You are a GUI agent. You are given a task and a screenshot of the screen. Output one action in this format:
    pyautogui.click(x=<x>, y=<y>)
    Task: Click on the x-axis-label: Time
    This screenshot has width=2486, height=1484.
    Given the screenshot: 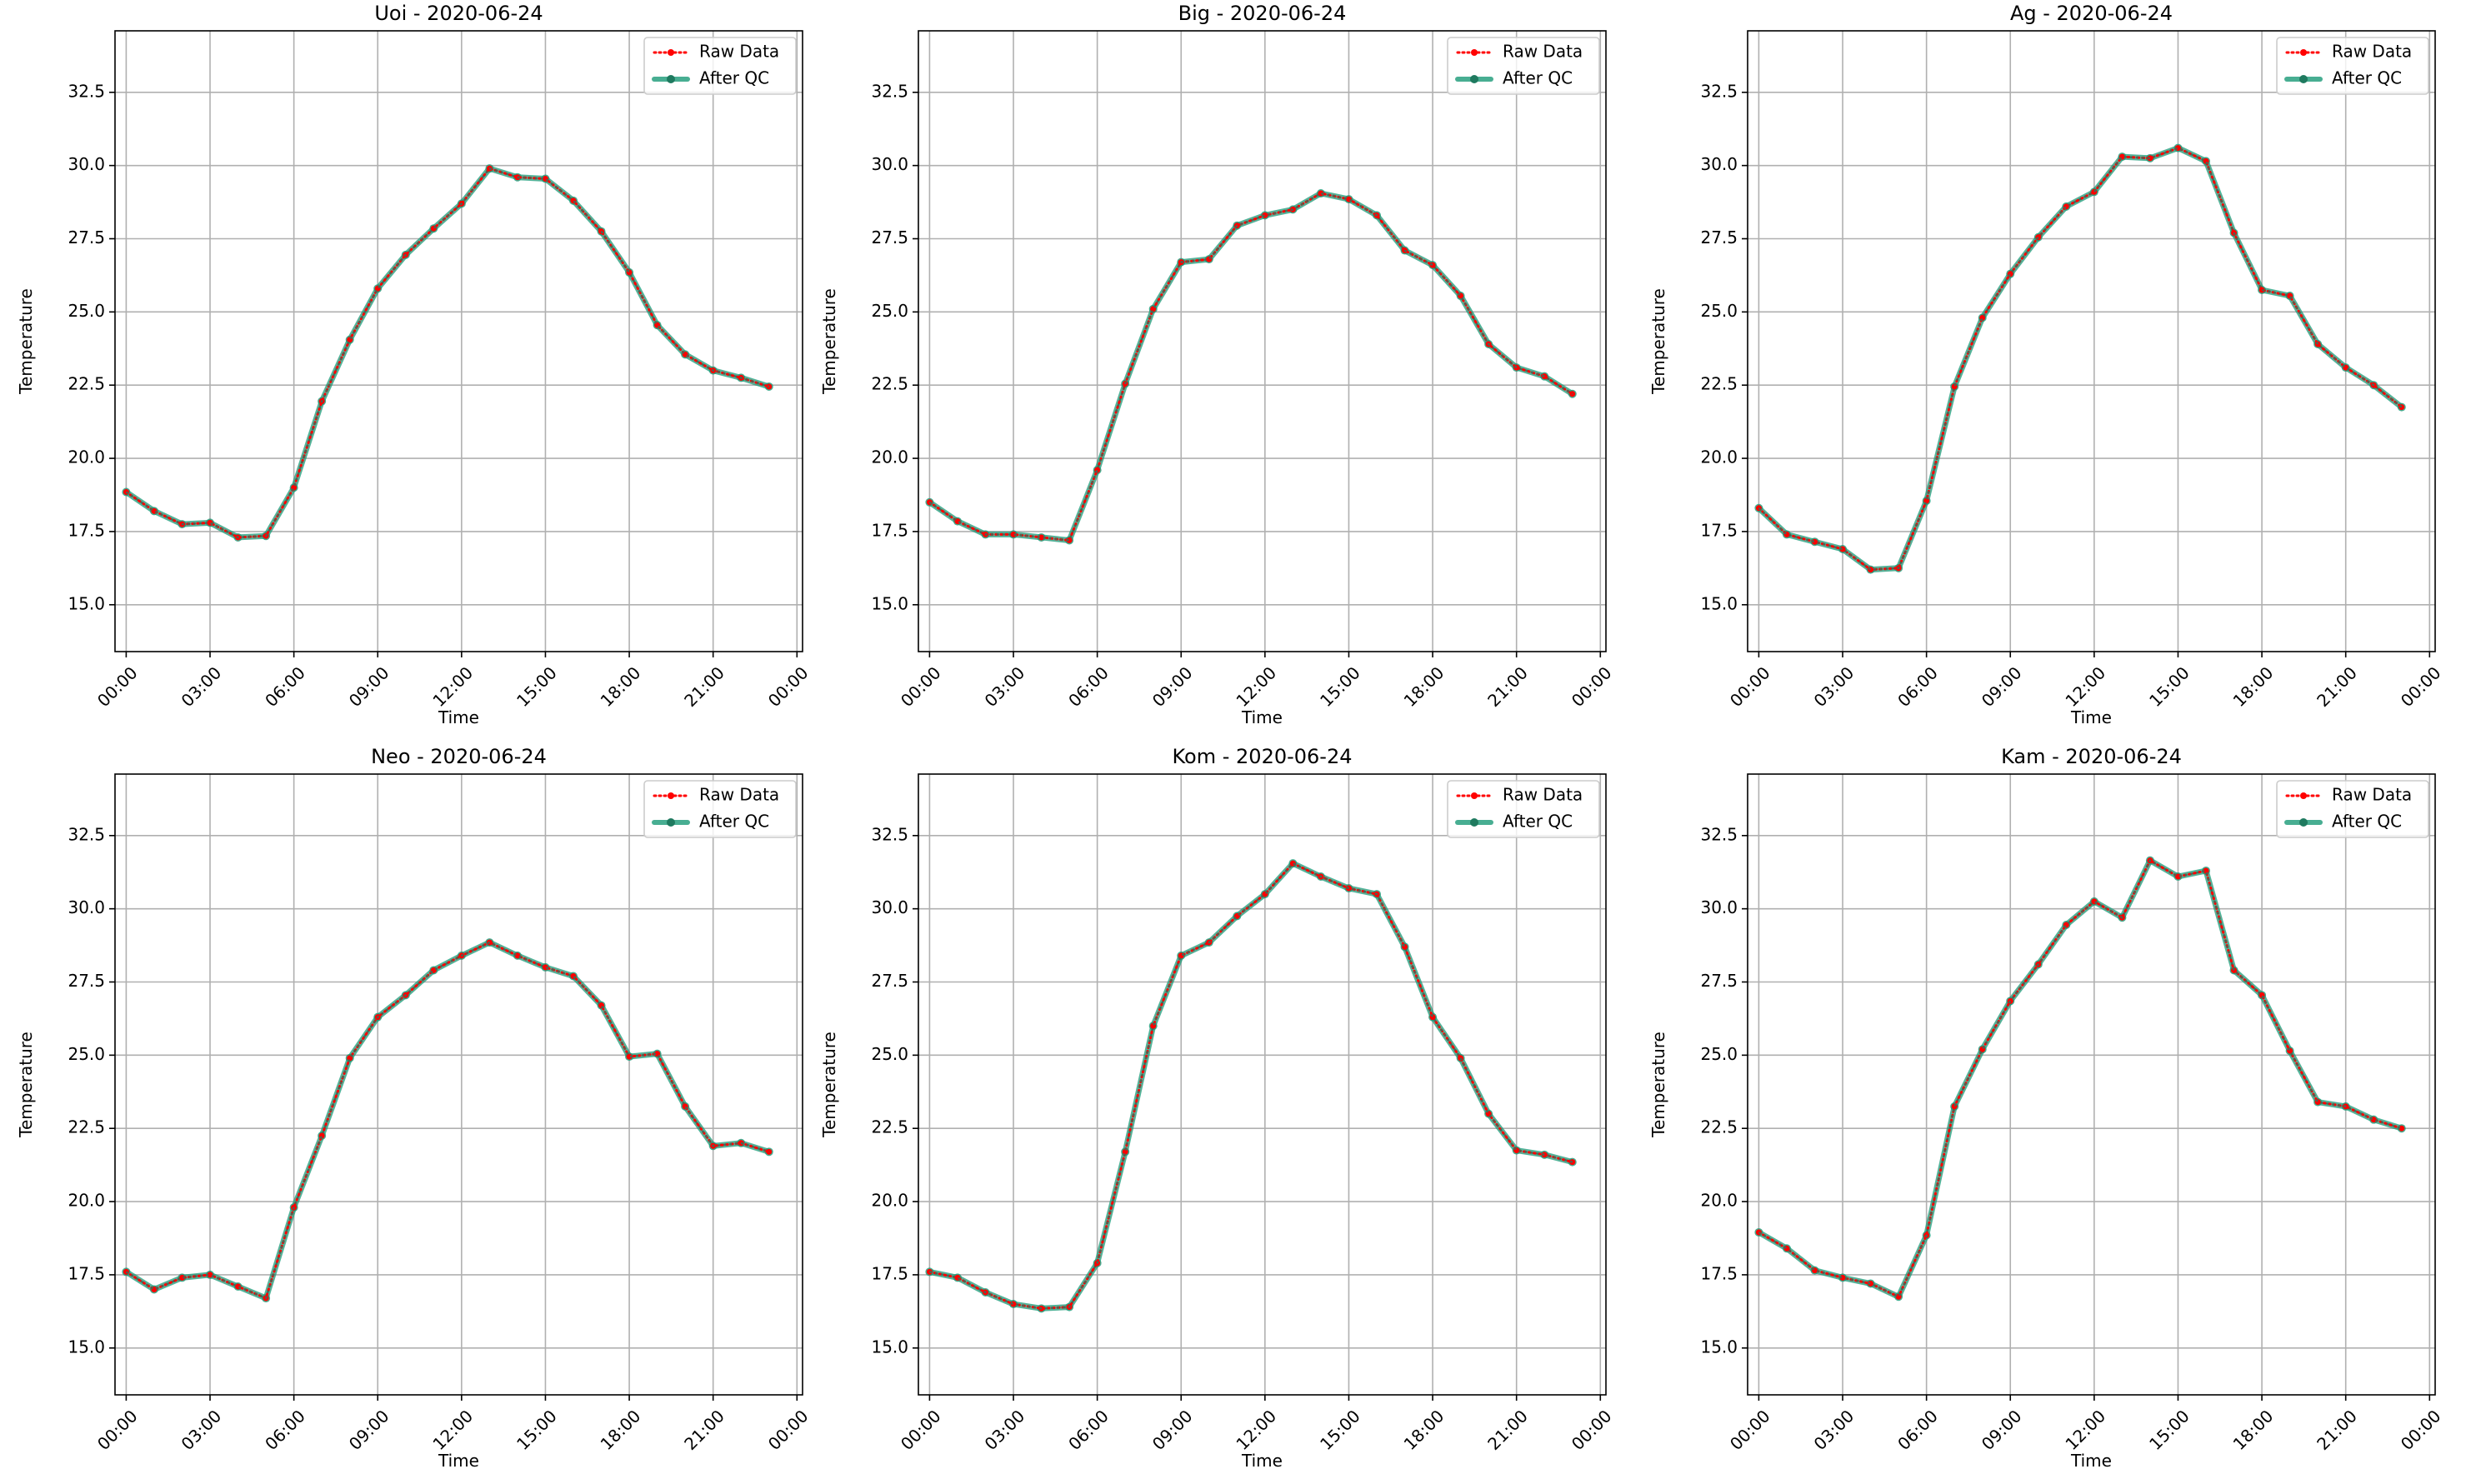 What is the action you would take?
    pyautogui.click(x=1262, y=1461)
    